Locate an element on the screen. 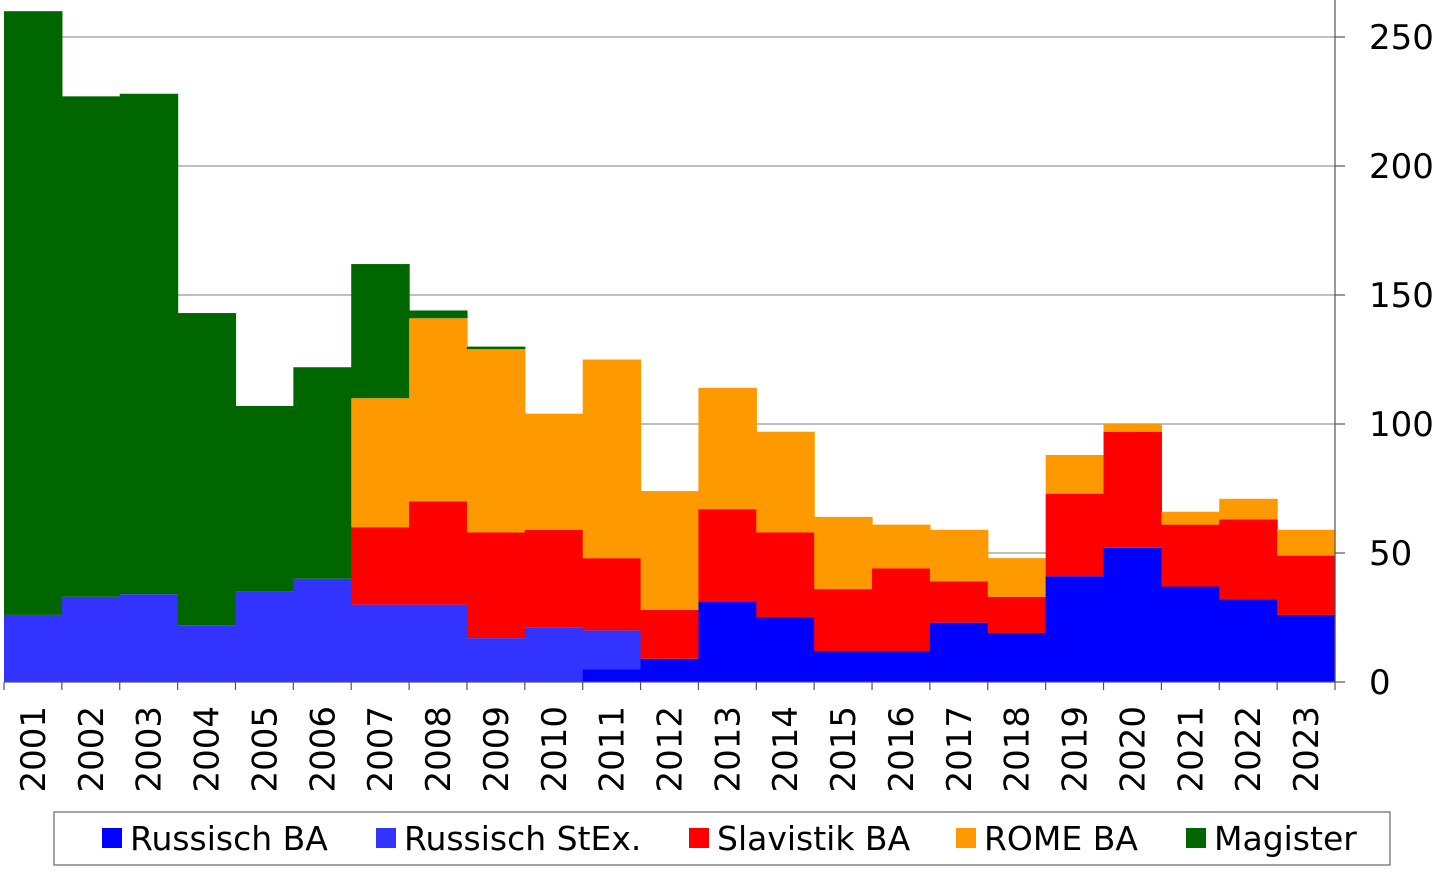  x-tick-label: 2019 is located at coordinates (1076, 749).